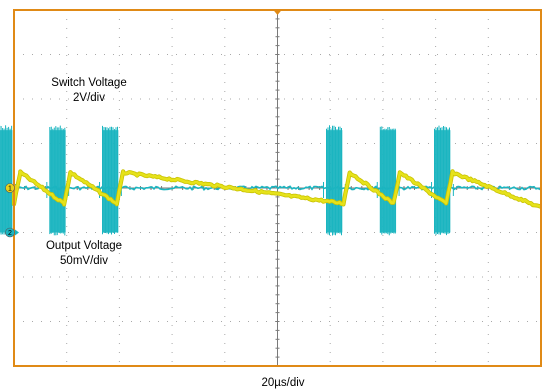 This screenshot has width=543, height=392. I want to click on output-voltage-trace, so click(276, 189).